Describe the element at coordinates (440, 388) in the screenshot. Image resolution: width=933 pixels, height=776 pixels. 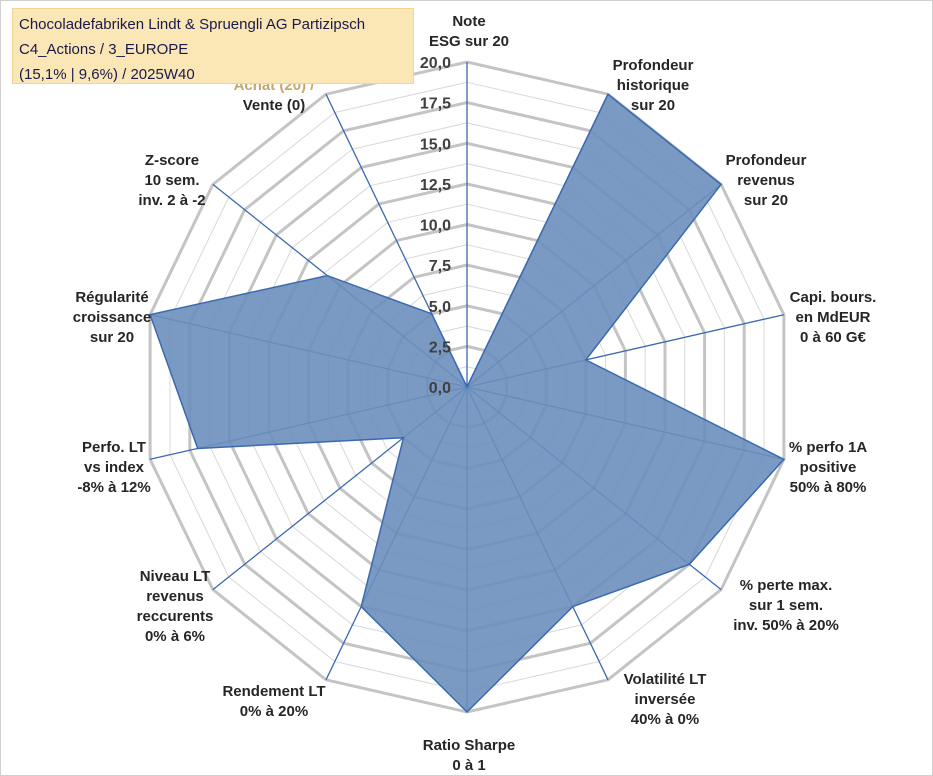
I see `tick-label: 0,0` at that location.